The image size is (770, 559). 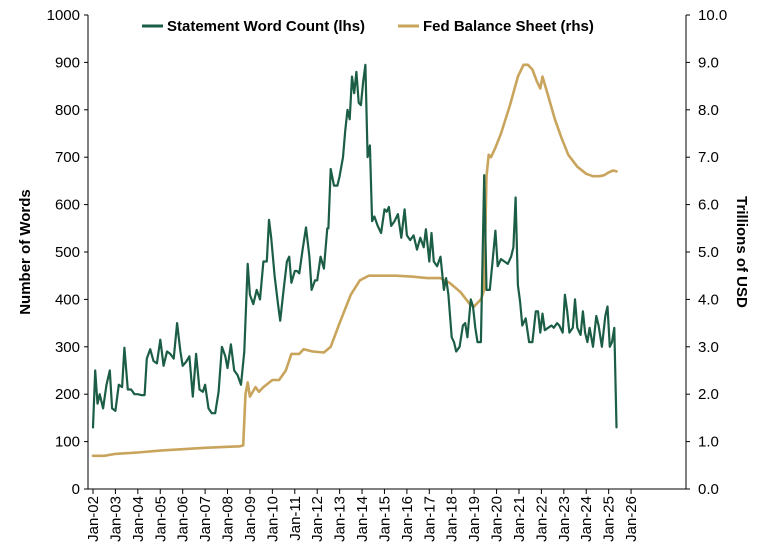 I want to click on x-tick-label: Jan-20, so click(x=497, y=519).